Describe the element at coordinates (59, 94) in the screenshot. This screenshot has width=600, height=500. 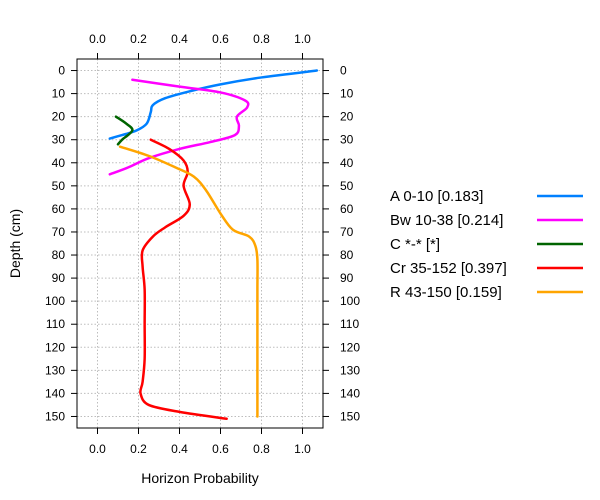
I see `y-tick-label-left: 10` at that location.